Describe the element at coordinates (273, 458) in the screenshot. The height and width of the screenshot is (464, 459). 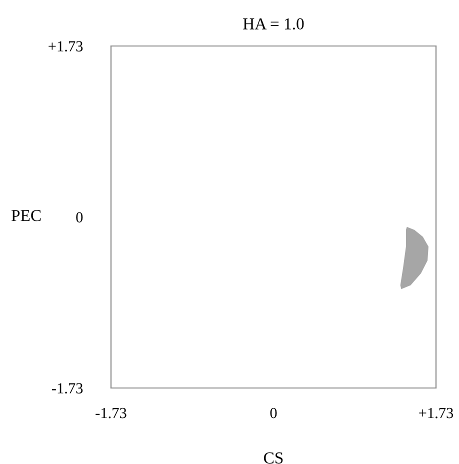
I see `x-axis-title: CS` at that location.